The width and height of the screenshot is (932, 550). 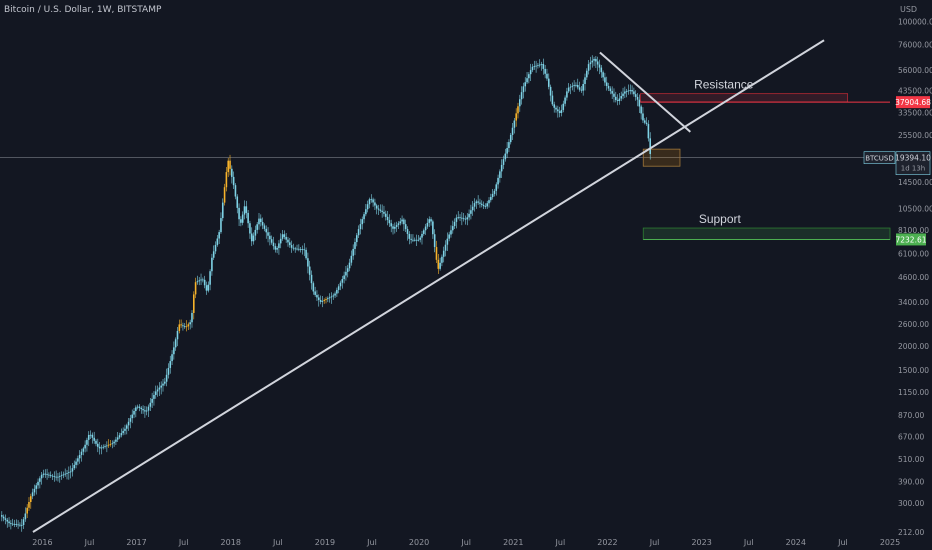 I want to click on resistance-zone, so click(x=744, y=98).